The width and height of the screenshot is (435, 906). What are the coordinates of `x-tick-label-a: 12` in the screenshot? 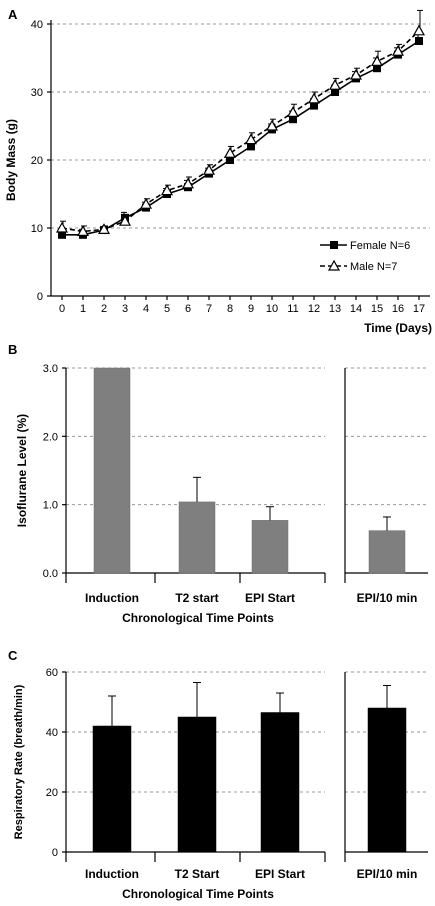 It's located at (314, 309).